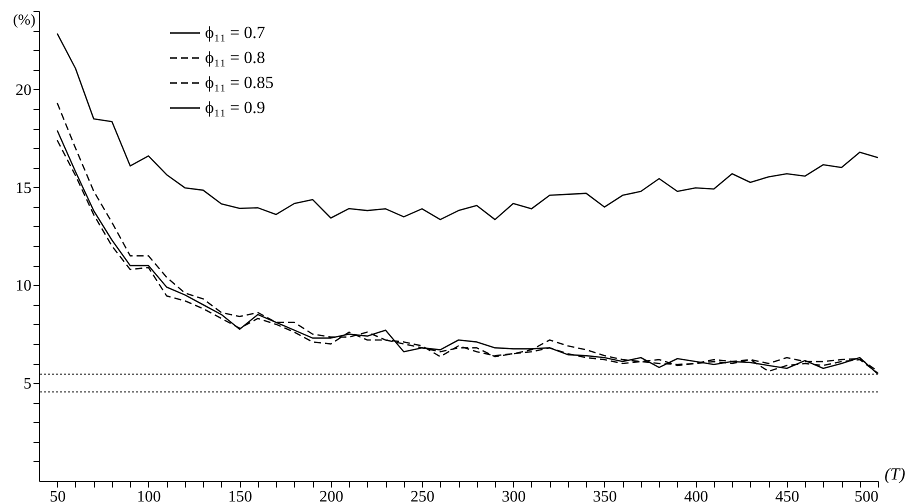  What do you see at coordinates (239, 82) in the screenshot?
I see `legend-label: ϕ₁₁ = 0.85` at bounding box center [239, 82].